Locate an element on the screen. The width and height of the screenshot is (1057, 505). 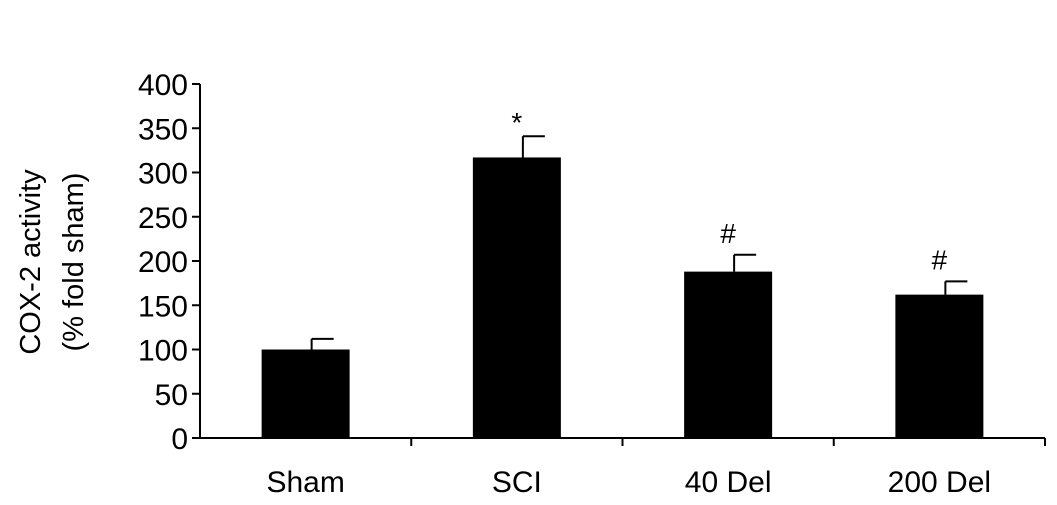
y-tick-label: 250 is located at coordinates (163, 218).